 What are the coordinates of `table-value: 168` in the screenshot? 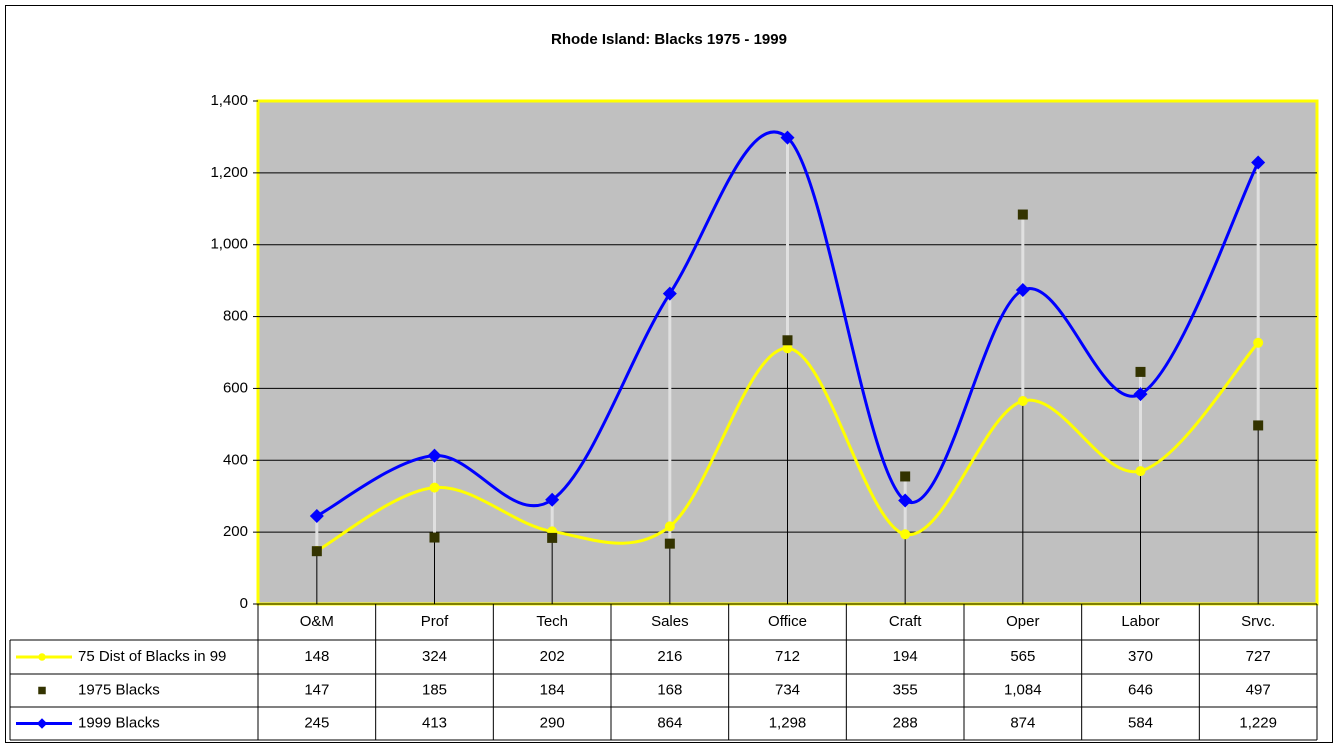 It's located at (669, 689).